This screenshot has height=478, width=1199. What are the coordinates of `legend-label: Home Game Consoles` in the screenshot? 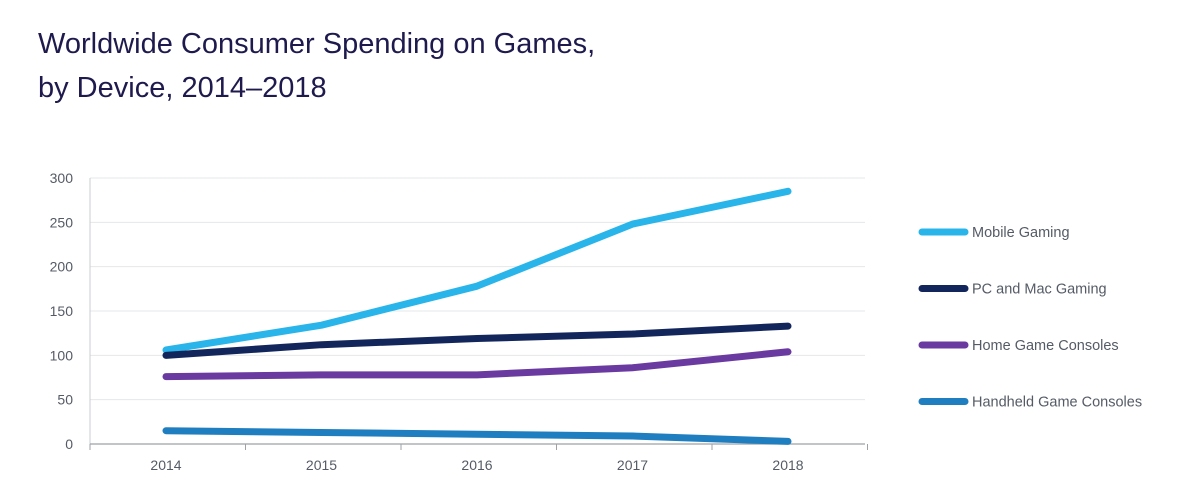 It's located at (1045, 346).